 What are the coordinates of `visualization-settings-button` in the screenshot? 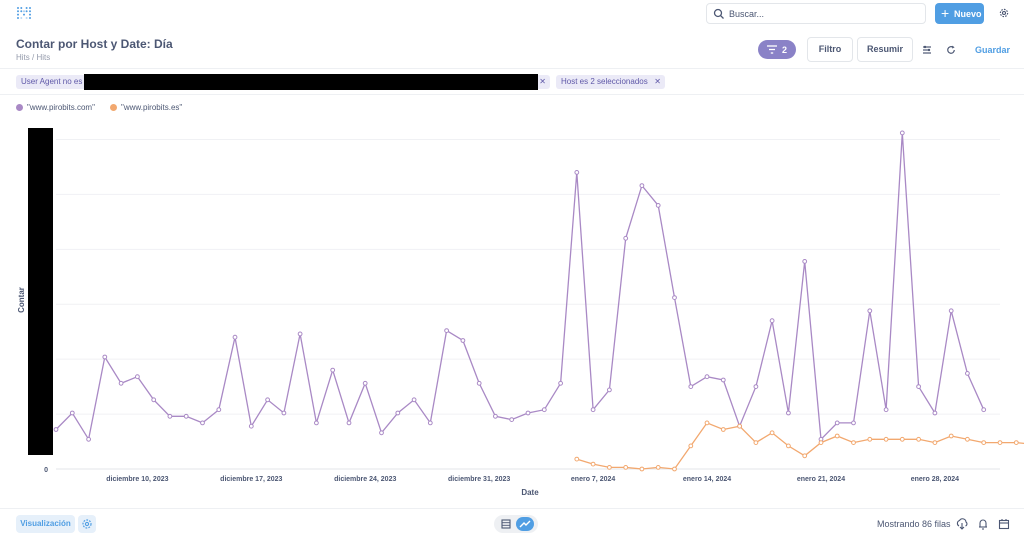 It's located at (87, 524).